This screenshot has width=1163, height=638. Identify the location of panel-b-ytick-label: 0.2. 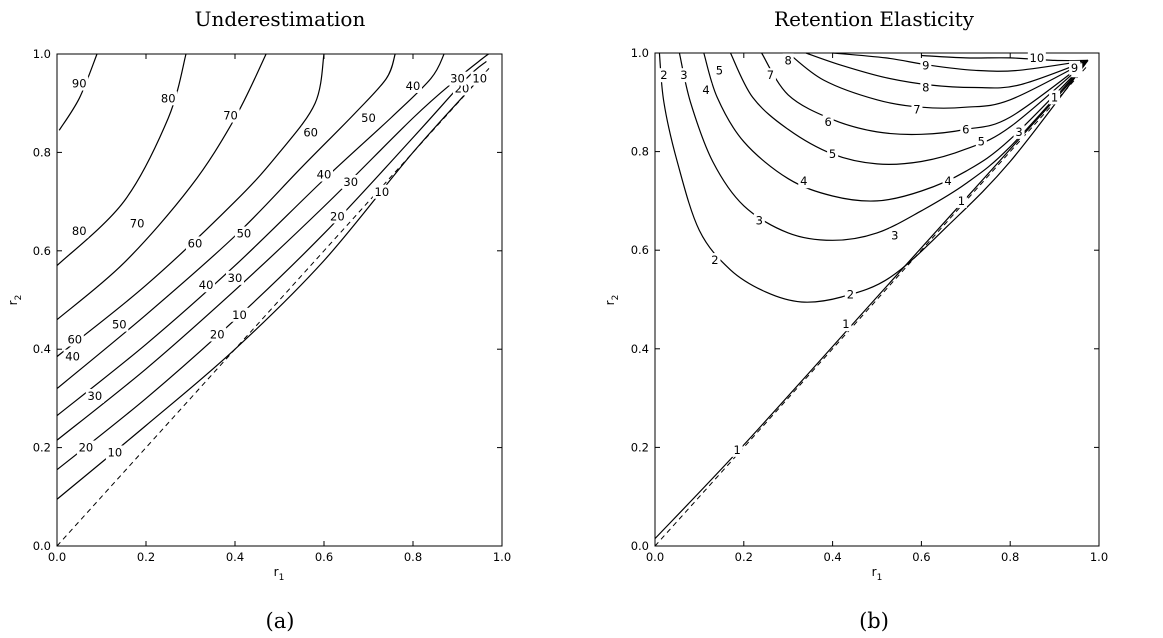
(640, 447).